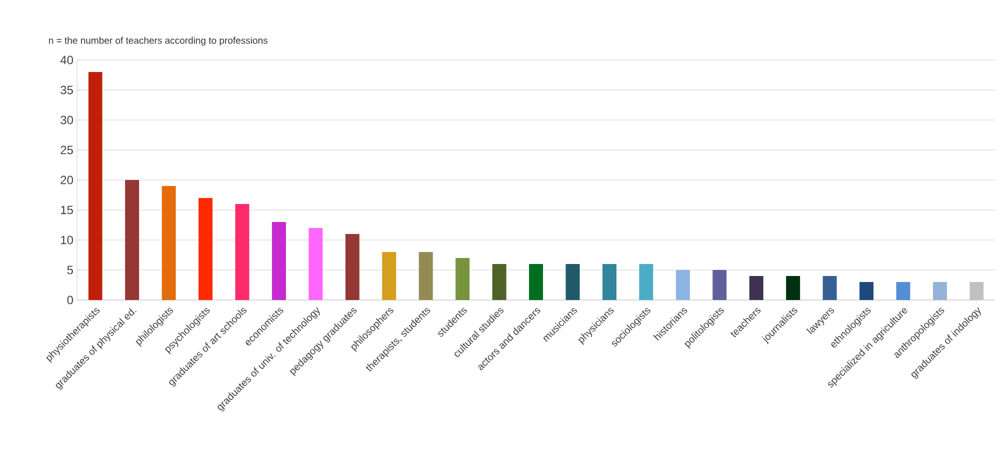  Describe the element at coordinates (70, 300) in the screenshot. I see `y-tick-label: 0` at that location.